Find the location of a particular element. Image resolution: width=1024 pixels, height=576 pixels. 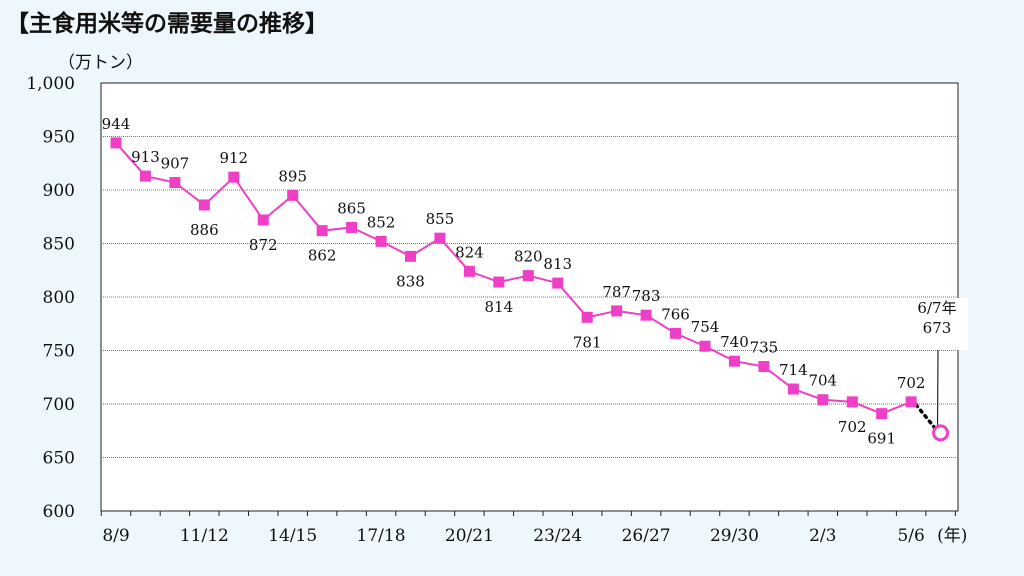

data-label: 704 is located at coordinates (822, 381).